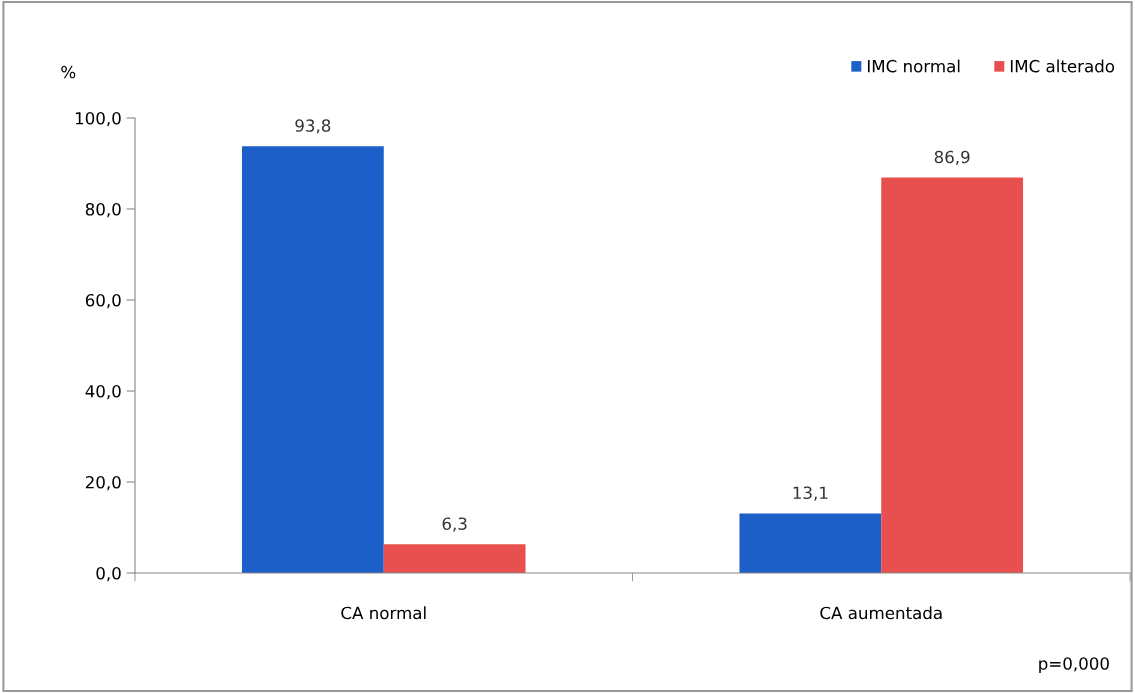 The height and width of the screenshot is (693, 1135). Describe the element at coordinates (810, 493) in the screenshot. I see `data-label: 13,1` at that location.